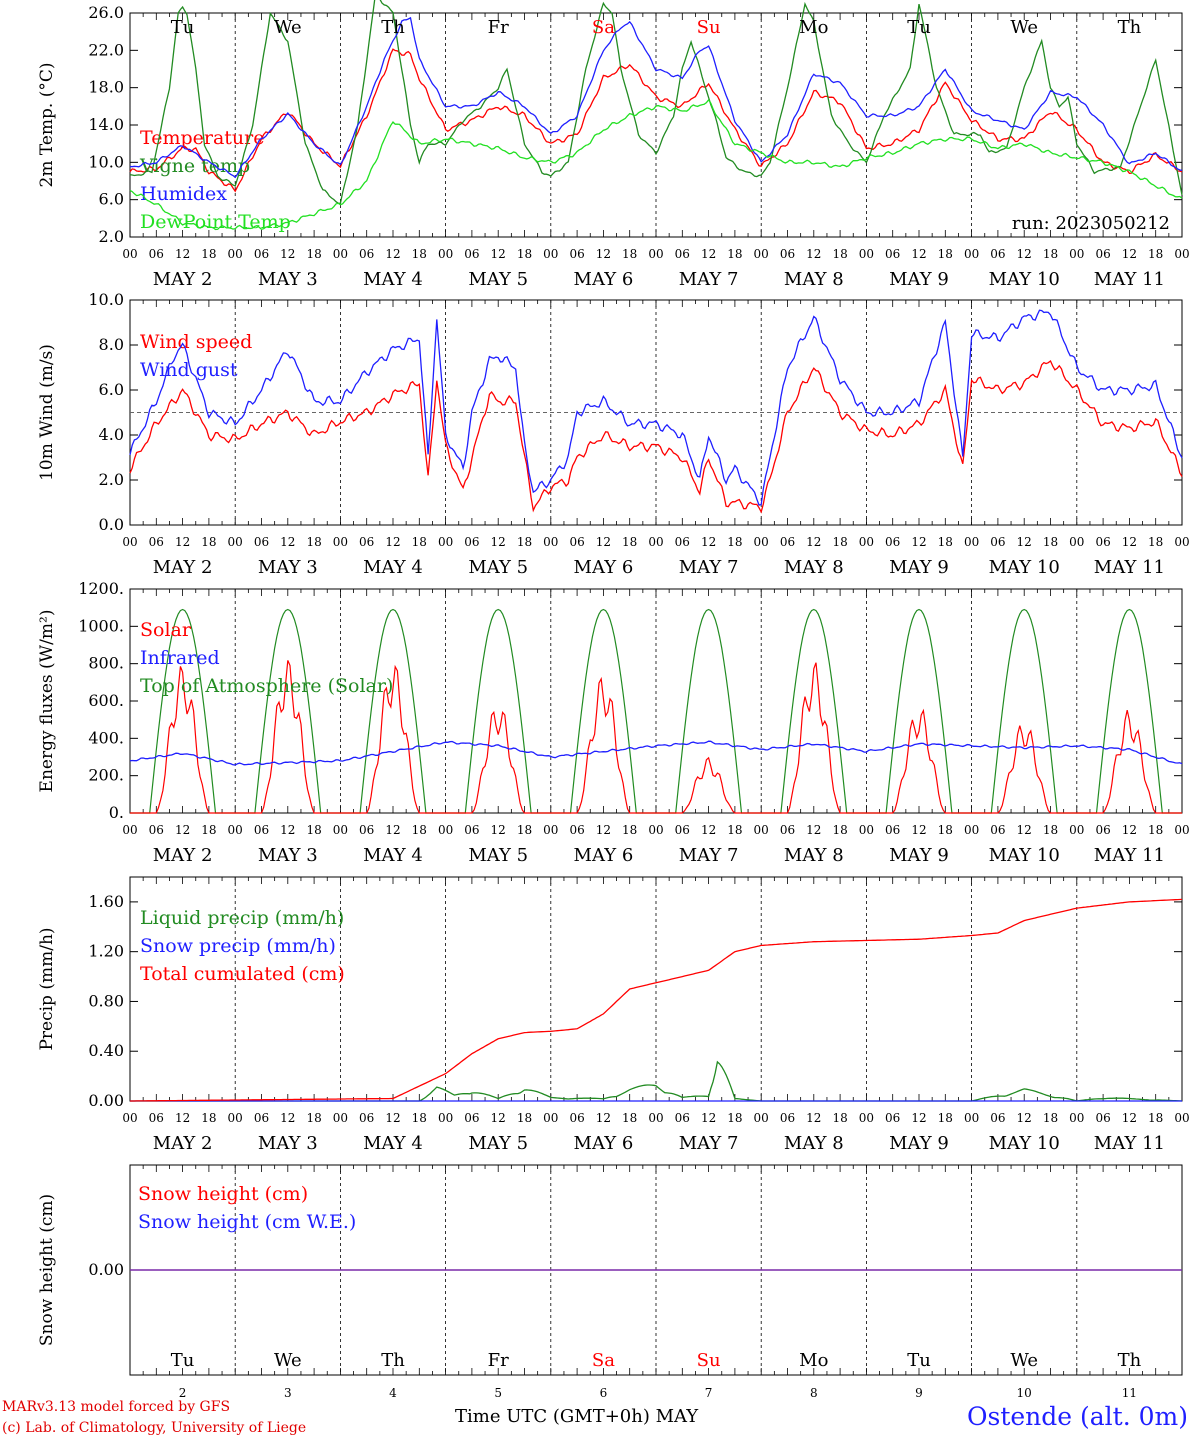 The image size is (1194, 1440). Describe the element at coordinates (656, 1000) in the screenshot. I see `series-total-cumulated-cm-` at that location.